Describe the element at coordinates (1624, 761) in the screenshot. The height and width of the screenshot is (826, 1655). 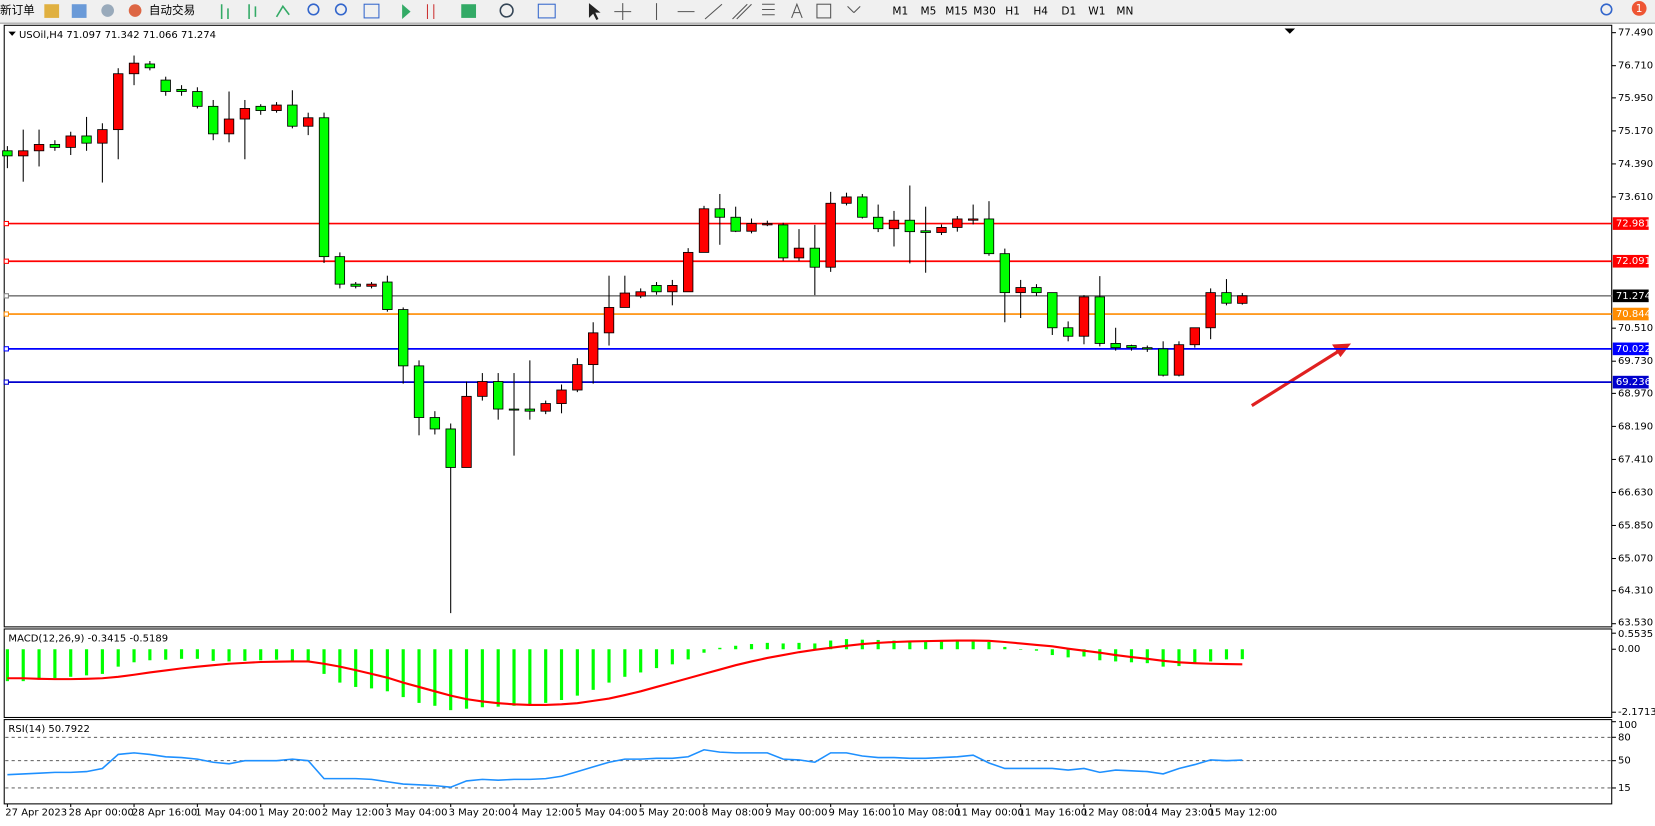
I see `y-tick-label: 50` at that location.